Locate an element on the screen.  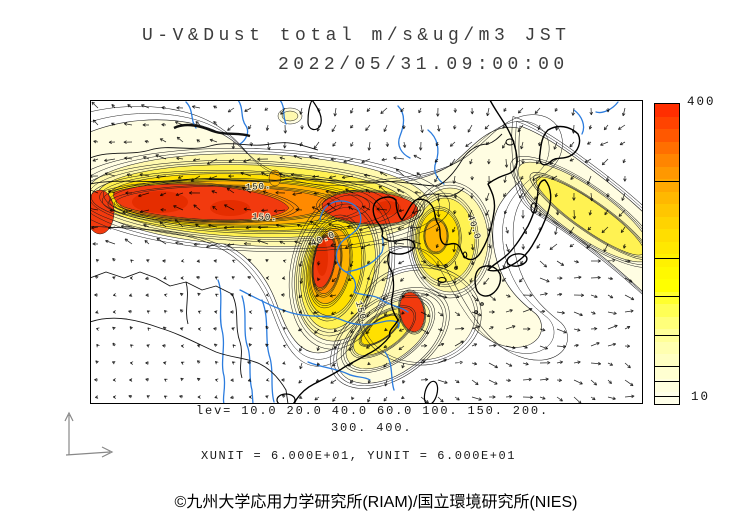
colorbar-max-label: 400 is located at coordinates (701, 102).